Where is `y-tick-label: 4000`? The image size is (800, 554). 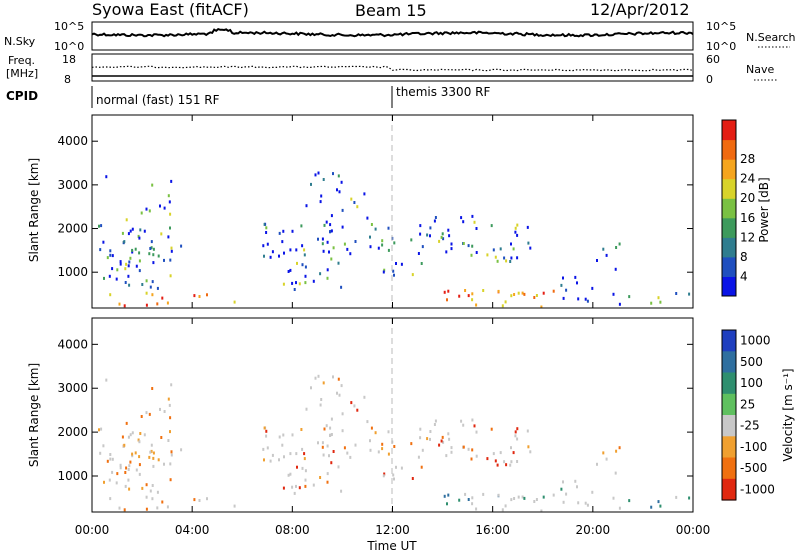 y-tick-label: 4000 is located at coordinates (72, 141).